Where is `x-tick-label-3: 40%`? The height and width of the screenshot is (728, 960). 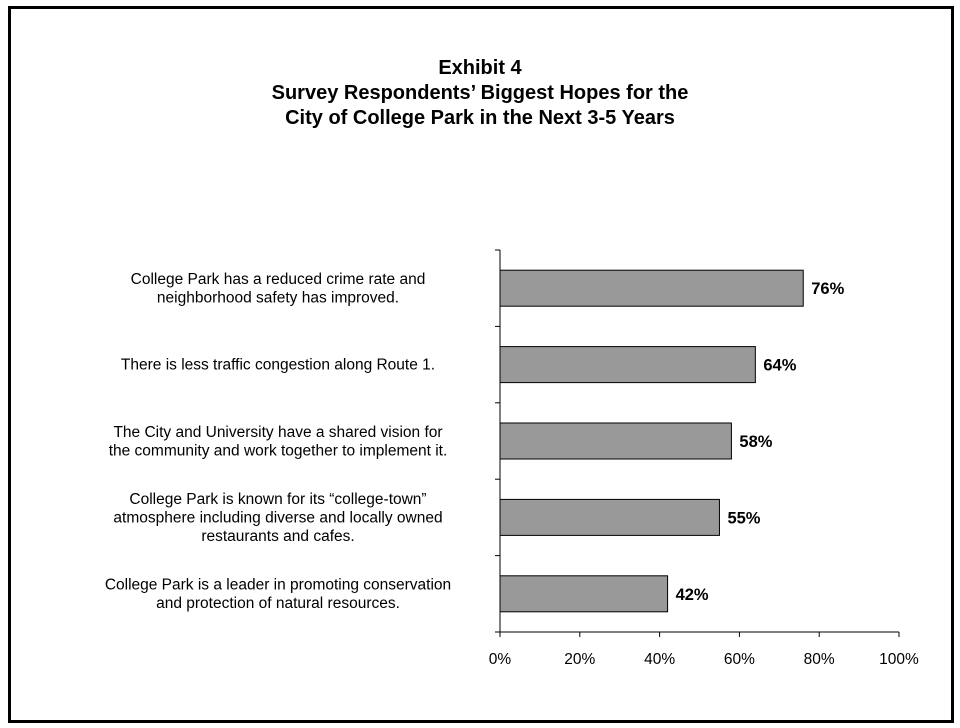
x-tick-label-3: 40% is located at coordinates (659, 659).